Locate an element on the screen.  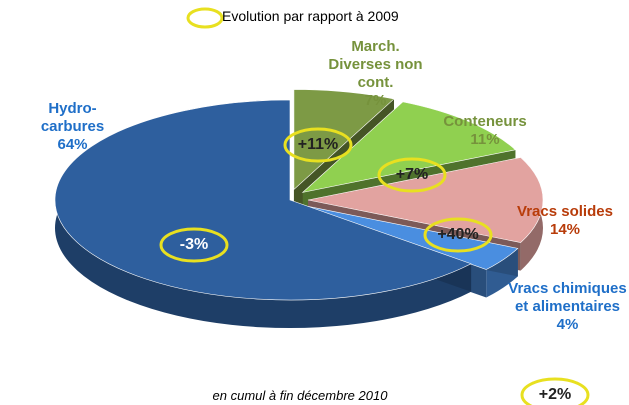
category-name: March. Diverses non cont. is located at coordinates (375, 64).